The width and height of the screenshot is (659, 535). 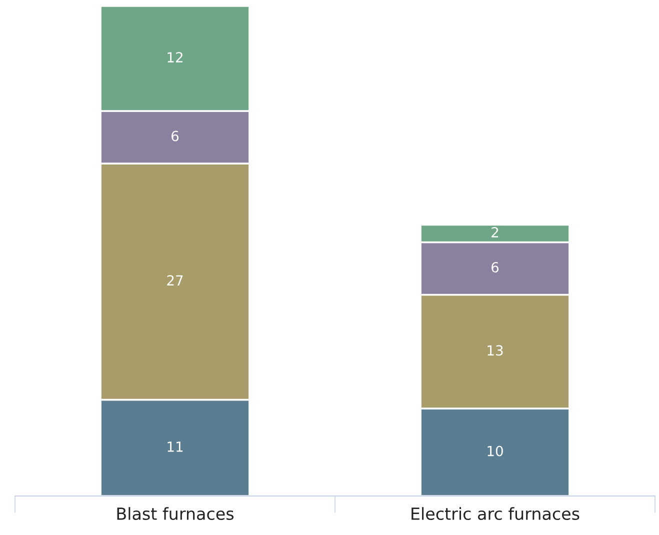 I want to click on data-label: 10, so click(x=495, y=451).